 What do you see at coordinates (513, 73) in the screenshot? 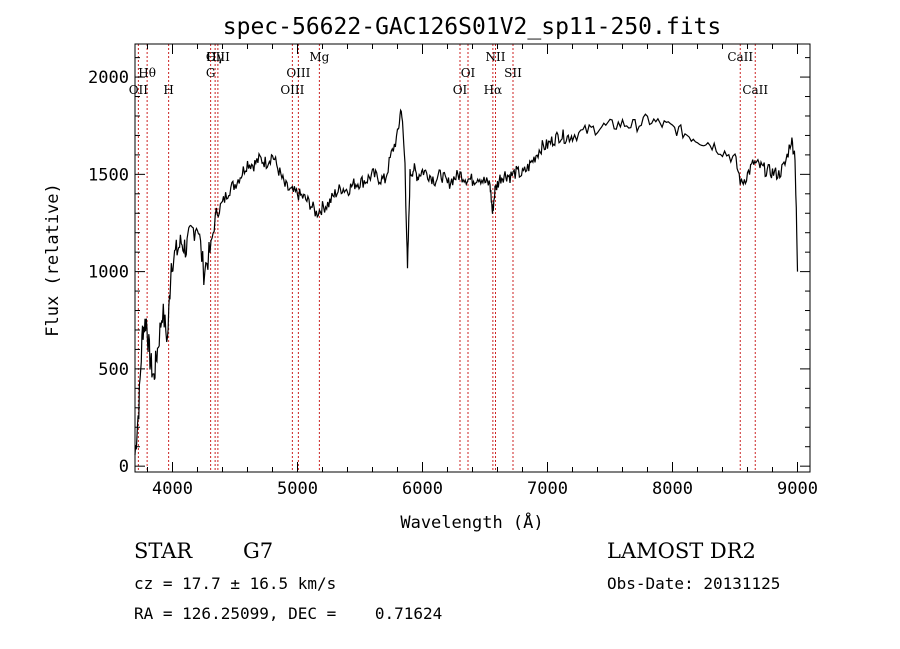
I see `line-marker-label: SII` at bounding box center [513, 73].